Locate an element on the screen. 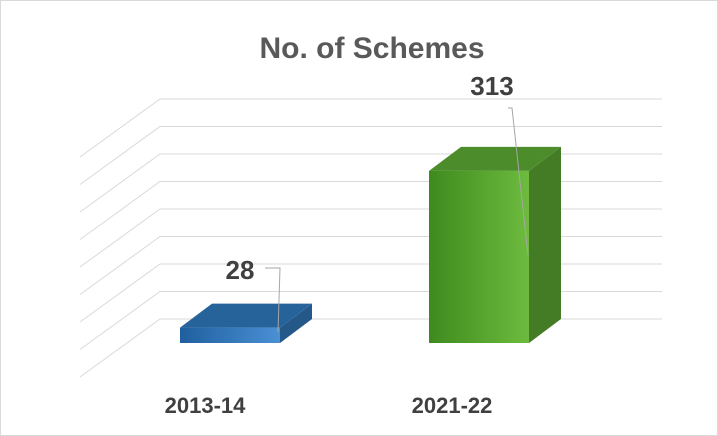  data-label: 313 is located at coordinates (491, 86).